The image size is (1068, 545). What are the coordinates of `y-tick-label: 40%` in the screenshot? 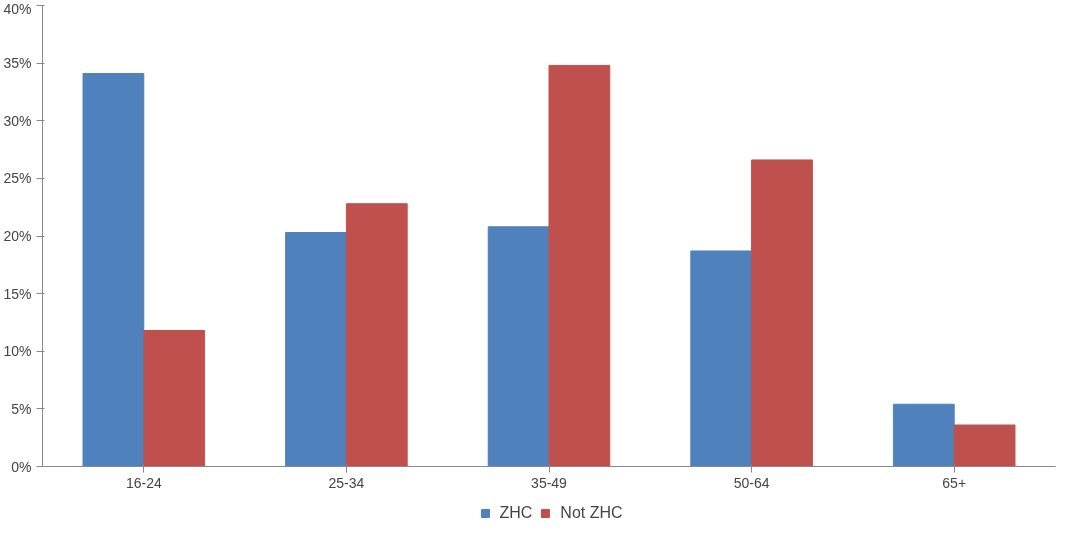 It's located at (17, 8).